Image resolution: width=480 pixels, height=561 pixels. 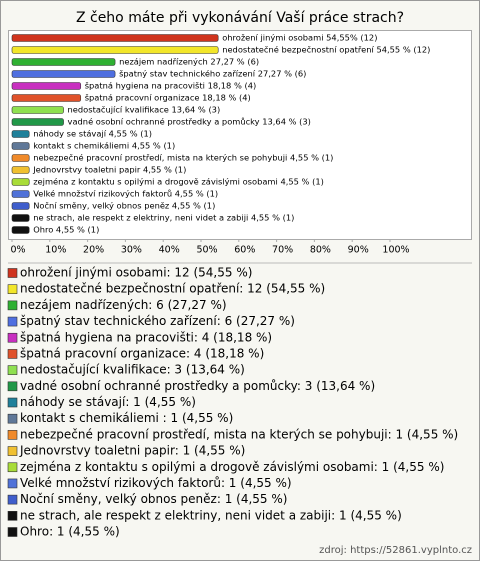 What do you see at coordinates (358, 250) in the screenshot?
I see `x-tick-label: 90%` at bounding box center [358, 250].